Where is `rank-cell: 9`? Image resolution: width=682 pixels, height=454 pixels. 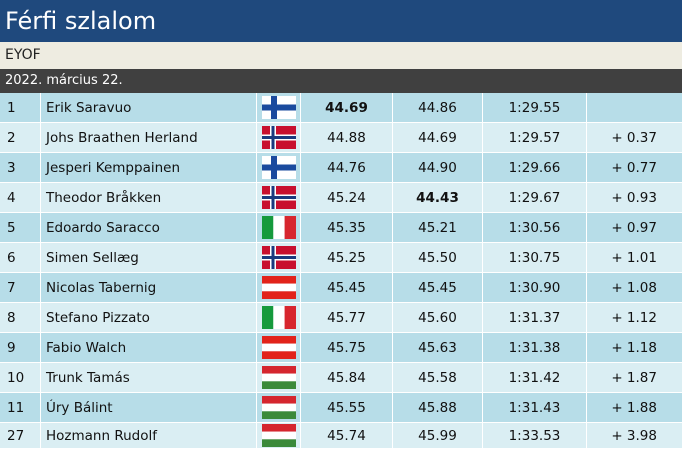
rank-cell: 9 is located at coordinates (20, 347).